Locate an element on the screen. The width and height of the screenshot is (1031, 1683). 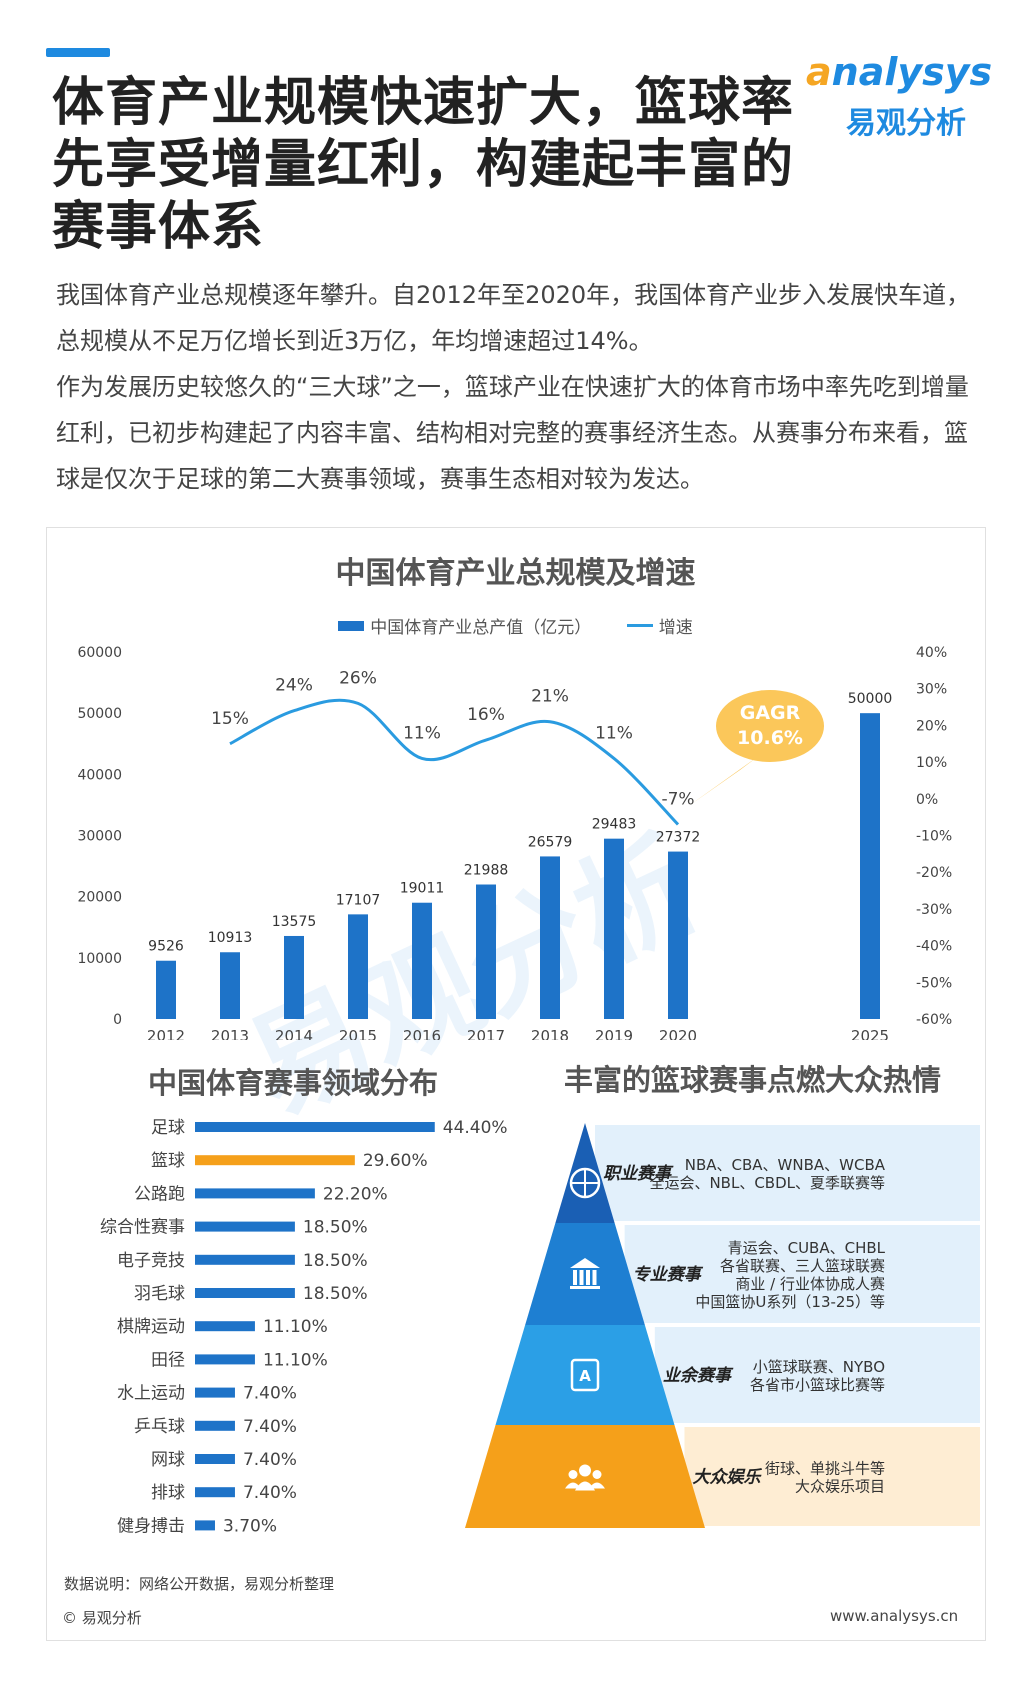
legend-bar-label: 中国体育产业总产值（亿元） is located at coordinates (481, 628).